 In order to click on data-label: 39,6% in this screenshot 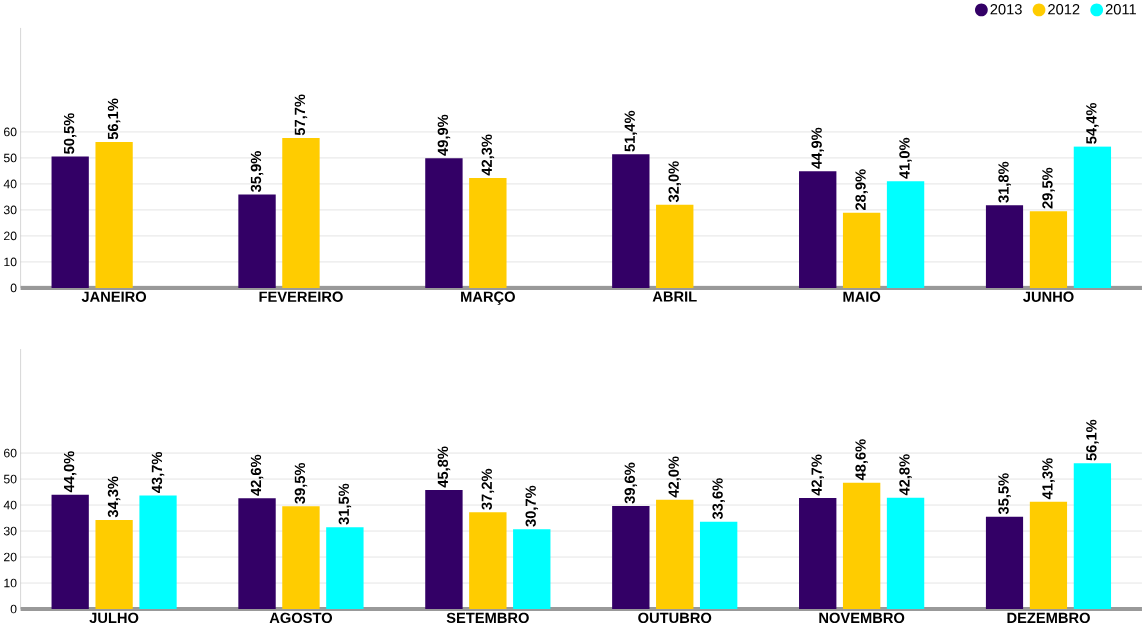, I will do `click(631, 483)`.